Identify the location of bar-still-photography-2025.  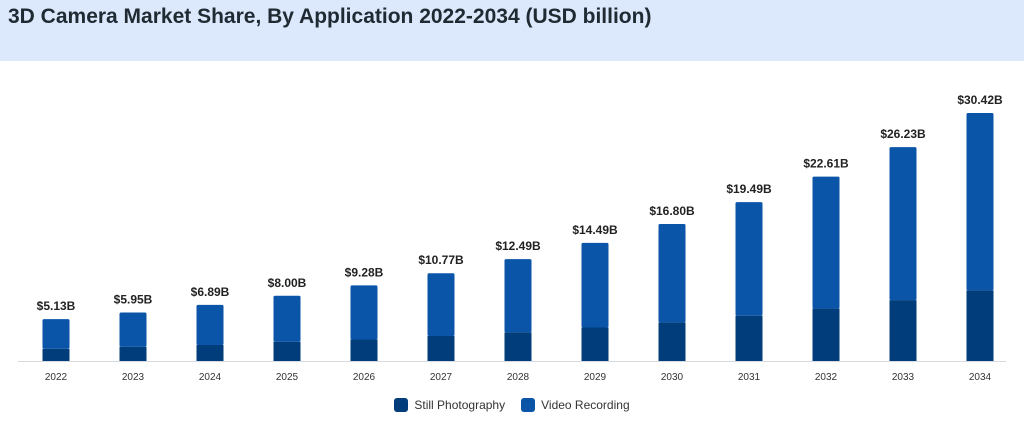
(287, 351).